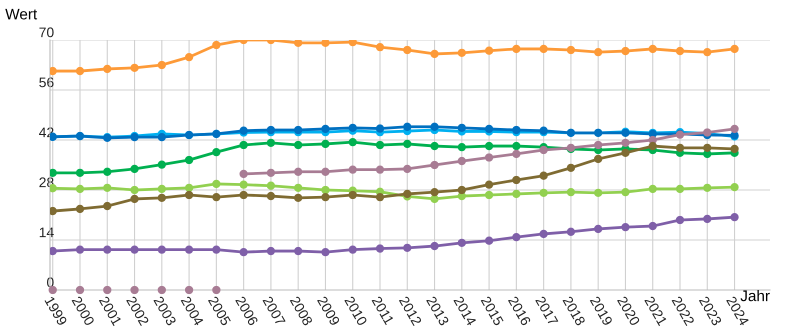 This screenshot has height=331, width=795. I want to click on y-tick-label: 70, so click(46, 32).